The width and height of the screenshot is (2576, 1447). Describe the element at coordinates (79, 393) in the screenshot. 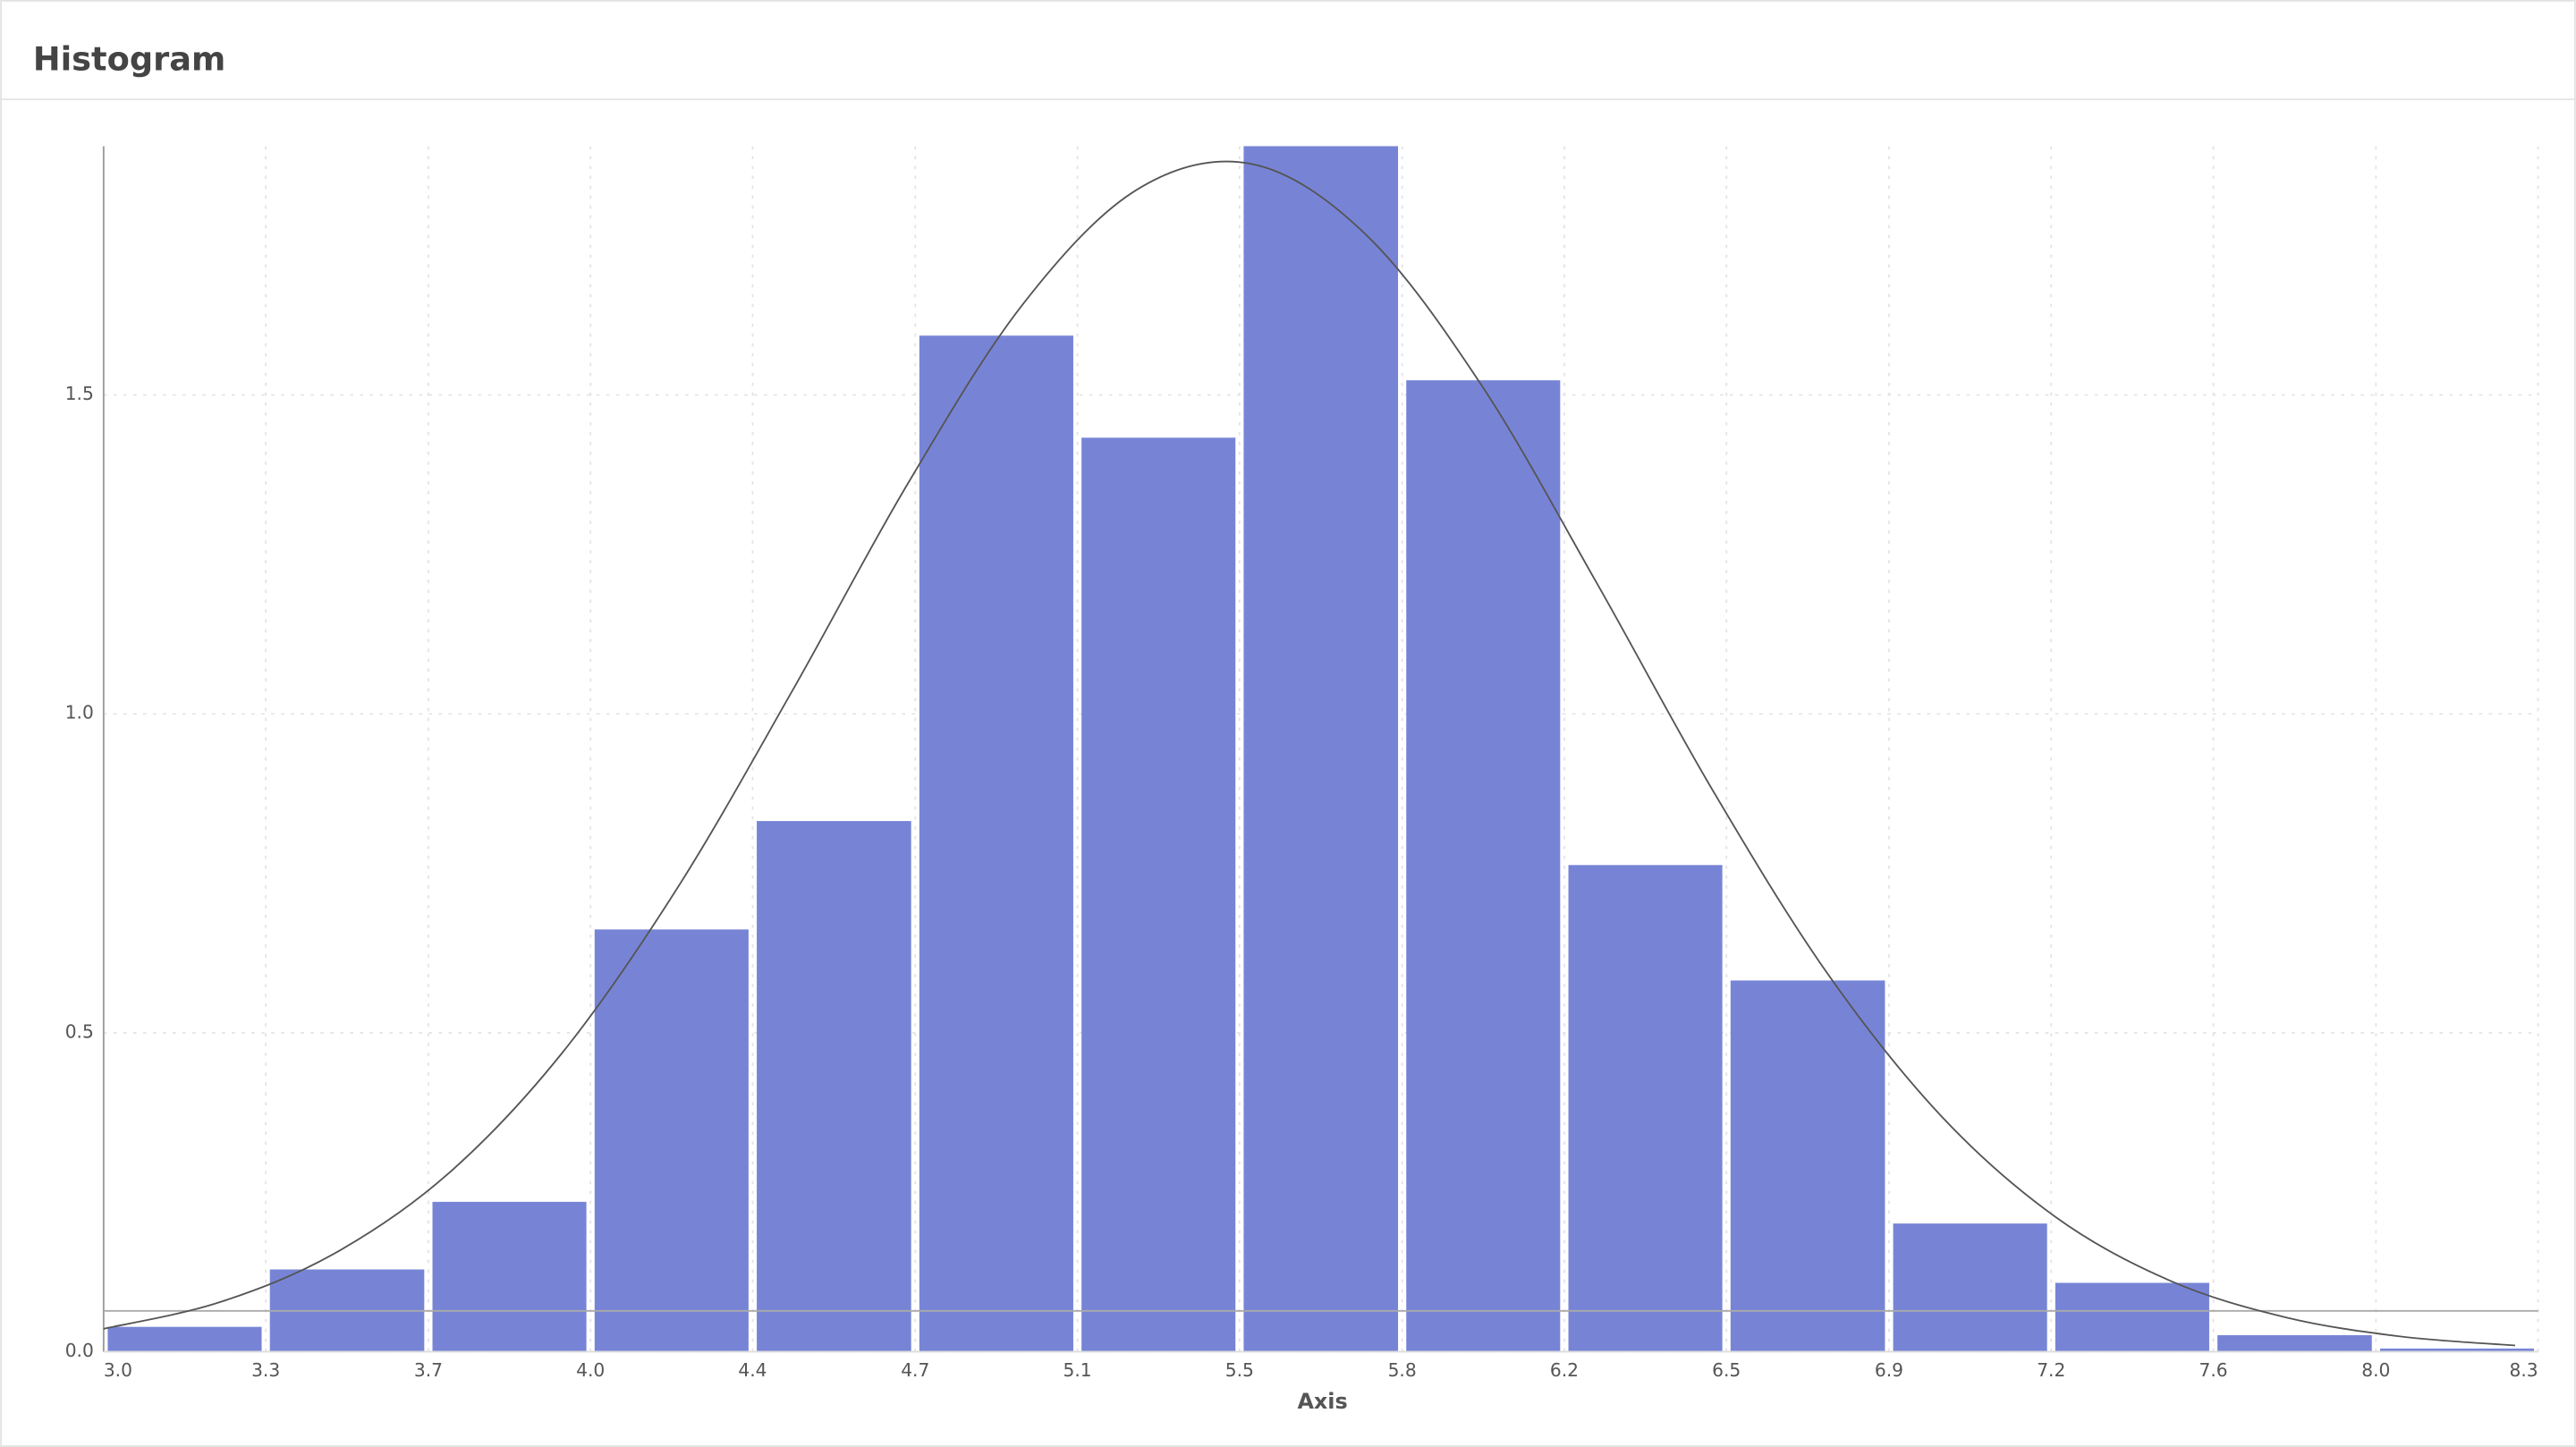

I see `y-tick-label: 1.5` at that location.